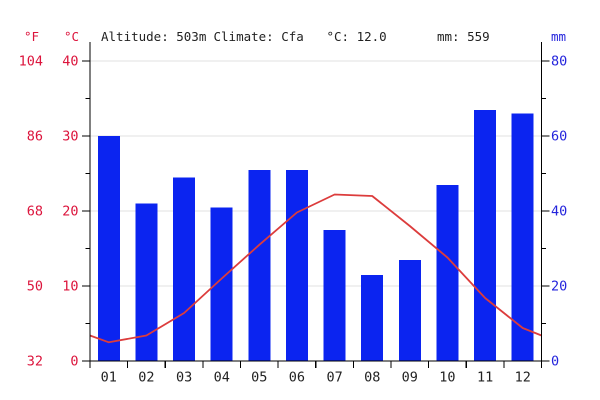 Image resolution: width=600 pixels, height=400 pixels. What do you see at coordinates (35, 137) in the screenshot?
I see `fahrenheit-tick-label: 86` at bounding box center [35, 137].